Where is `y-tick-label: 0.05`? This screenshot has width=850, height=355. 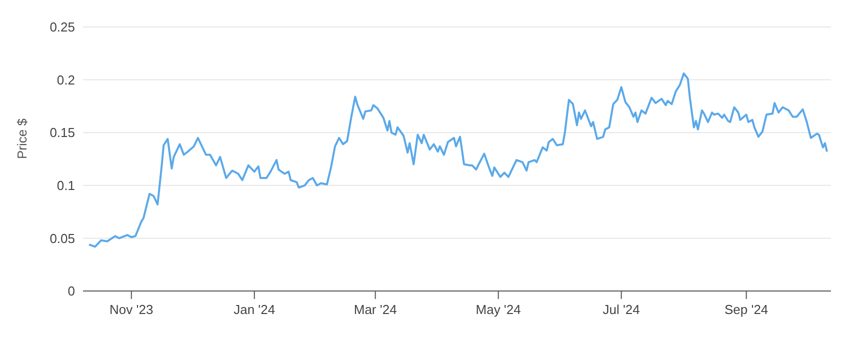 y-tick-label: 0.05 is located at coordinates (62, 238).